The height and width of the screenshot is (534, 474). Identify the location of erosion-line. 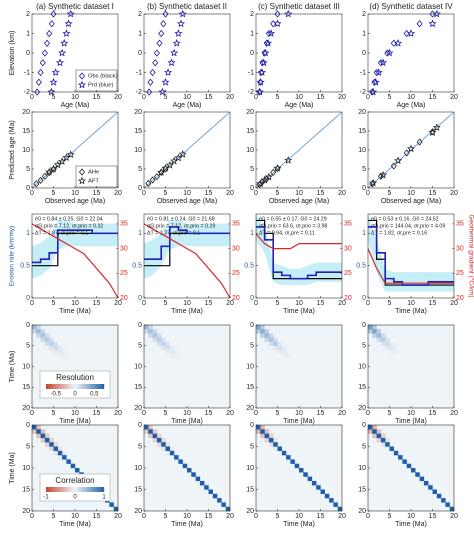
(299, 253).